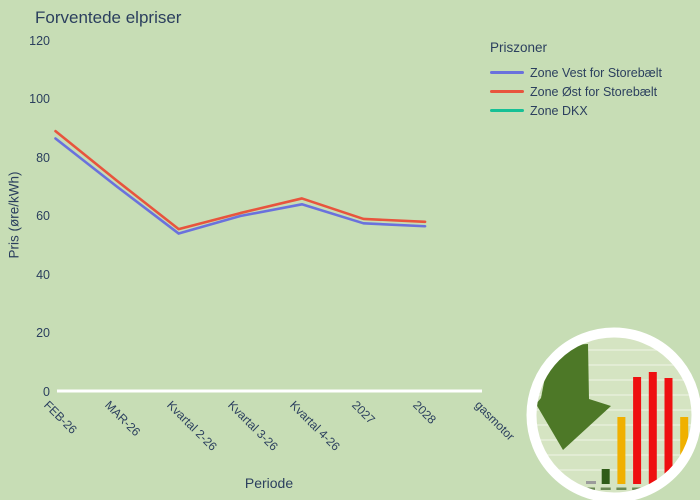  What do you see at coordinates (573, 397) in the screenshot?
I see `down-arrow-icon` at bounding box center [573, 397].